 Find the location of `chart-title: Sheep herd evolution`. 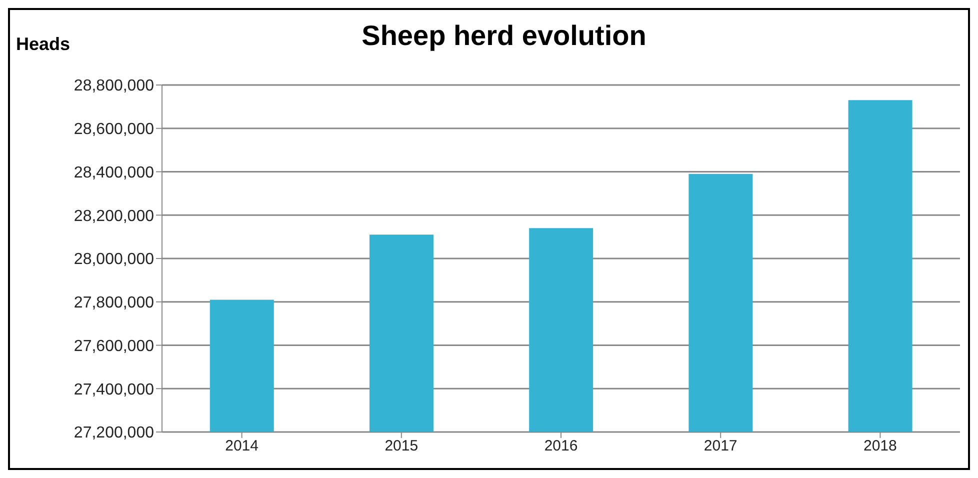

chart-title: Sheep herd evolution is located at coordinates (504, 35).